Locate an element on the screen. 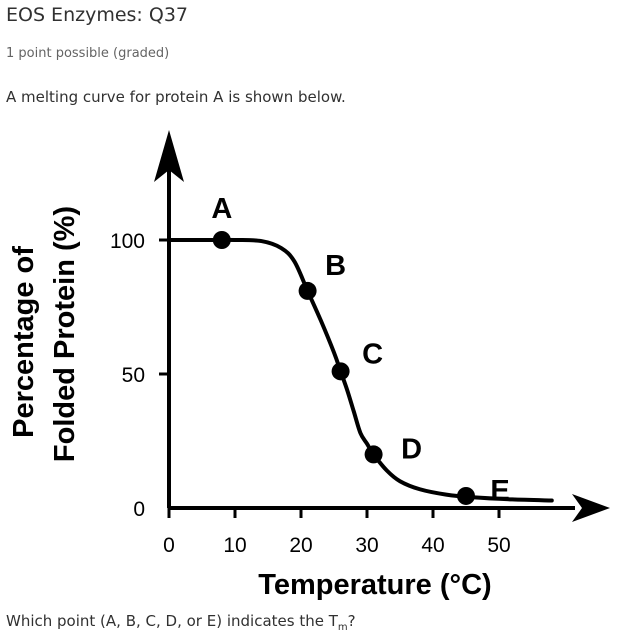  x-tick-label: 10 is located at coordinates (234, 545).